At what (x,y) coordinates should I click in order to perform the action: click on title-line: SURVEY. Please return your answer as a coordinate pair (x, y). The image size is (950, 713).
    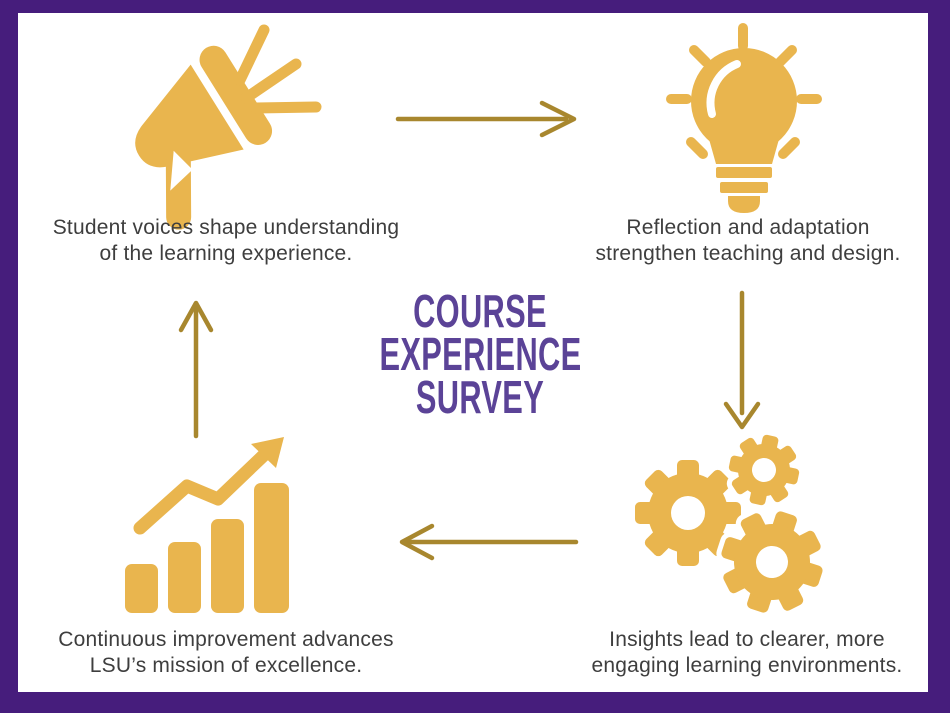
    Looking at the image, I should click on (480, 397).